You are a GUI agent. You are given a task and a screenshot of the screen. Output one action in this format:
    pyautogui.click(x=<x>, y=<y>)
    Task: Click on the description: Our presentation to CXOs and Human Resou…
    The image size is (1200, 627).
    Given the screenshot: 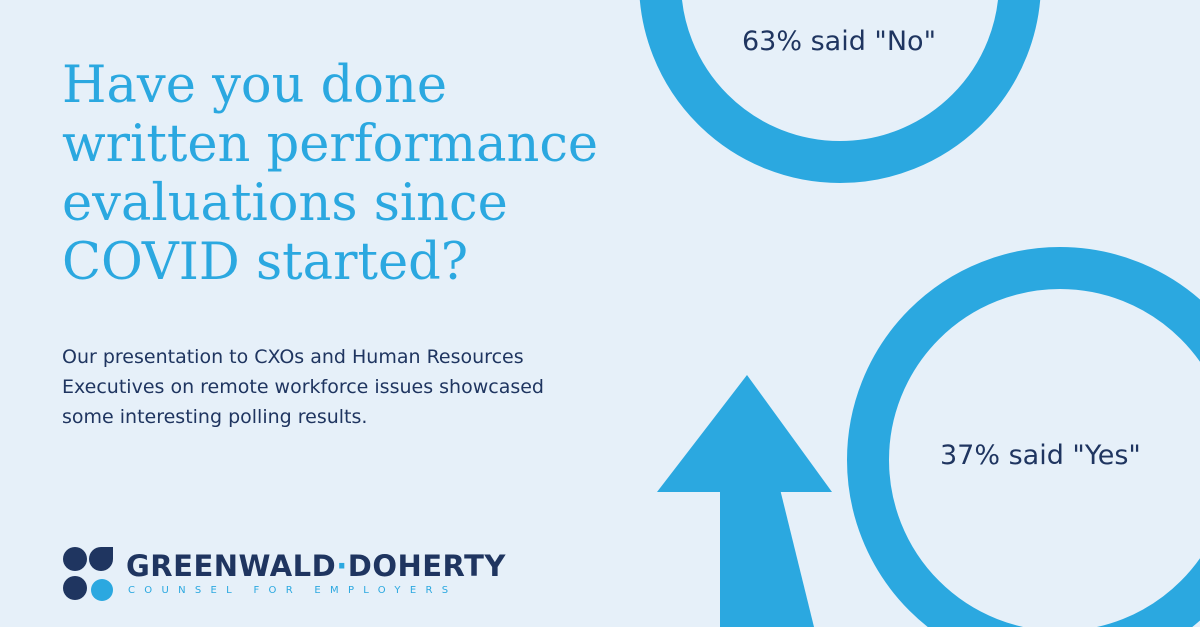 What is the action you would take?
    pyautogui.click(x=342, y=387)
    